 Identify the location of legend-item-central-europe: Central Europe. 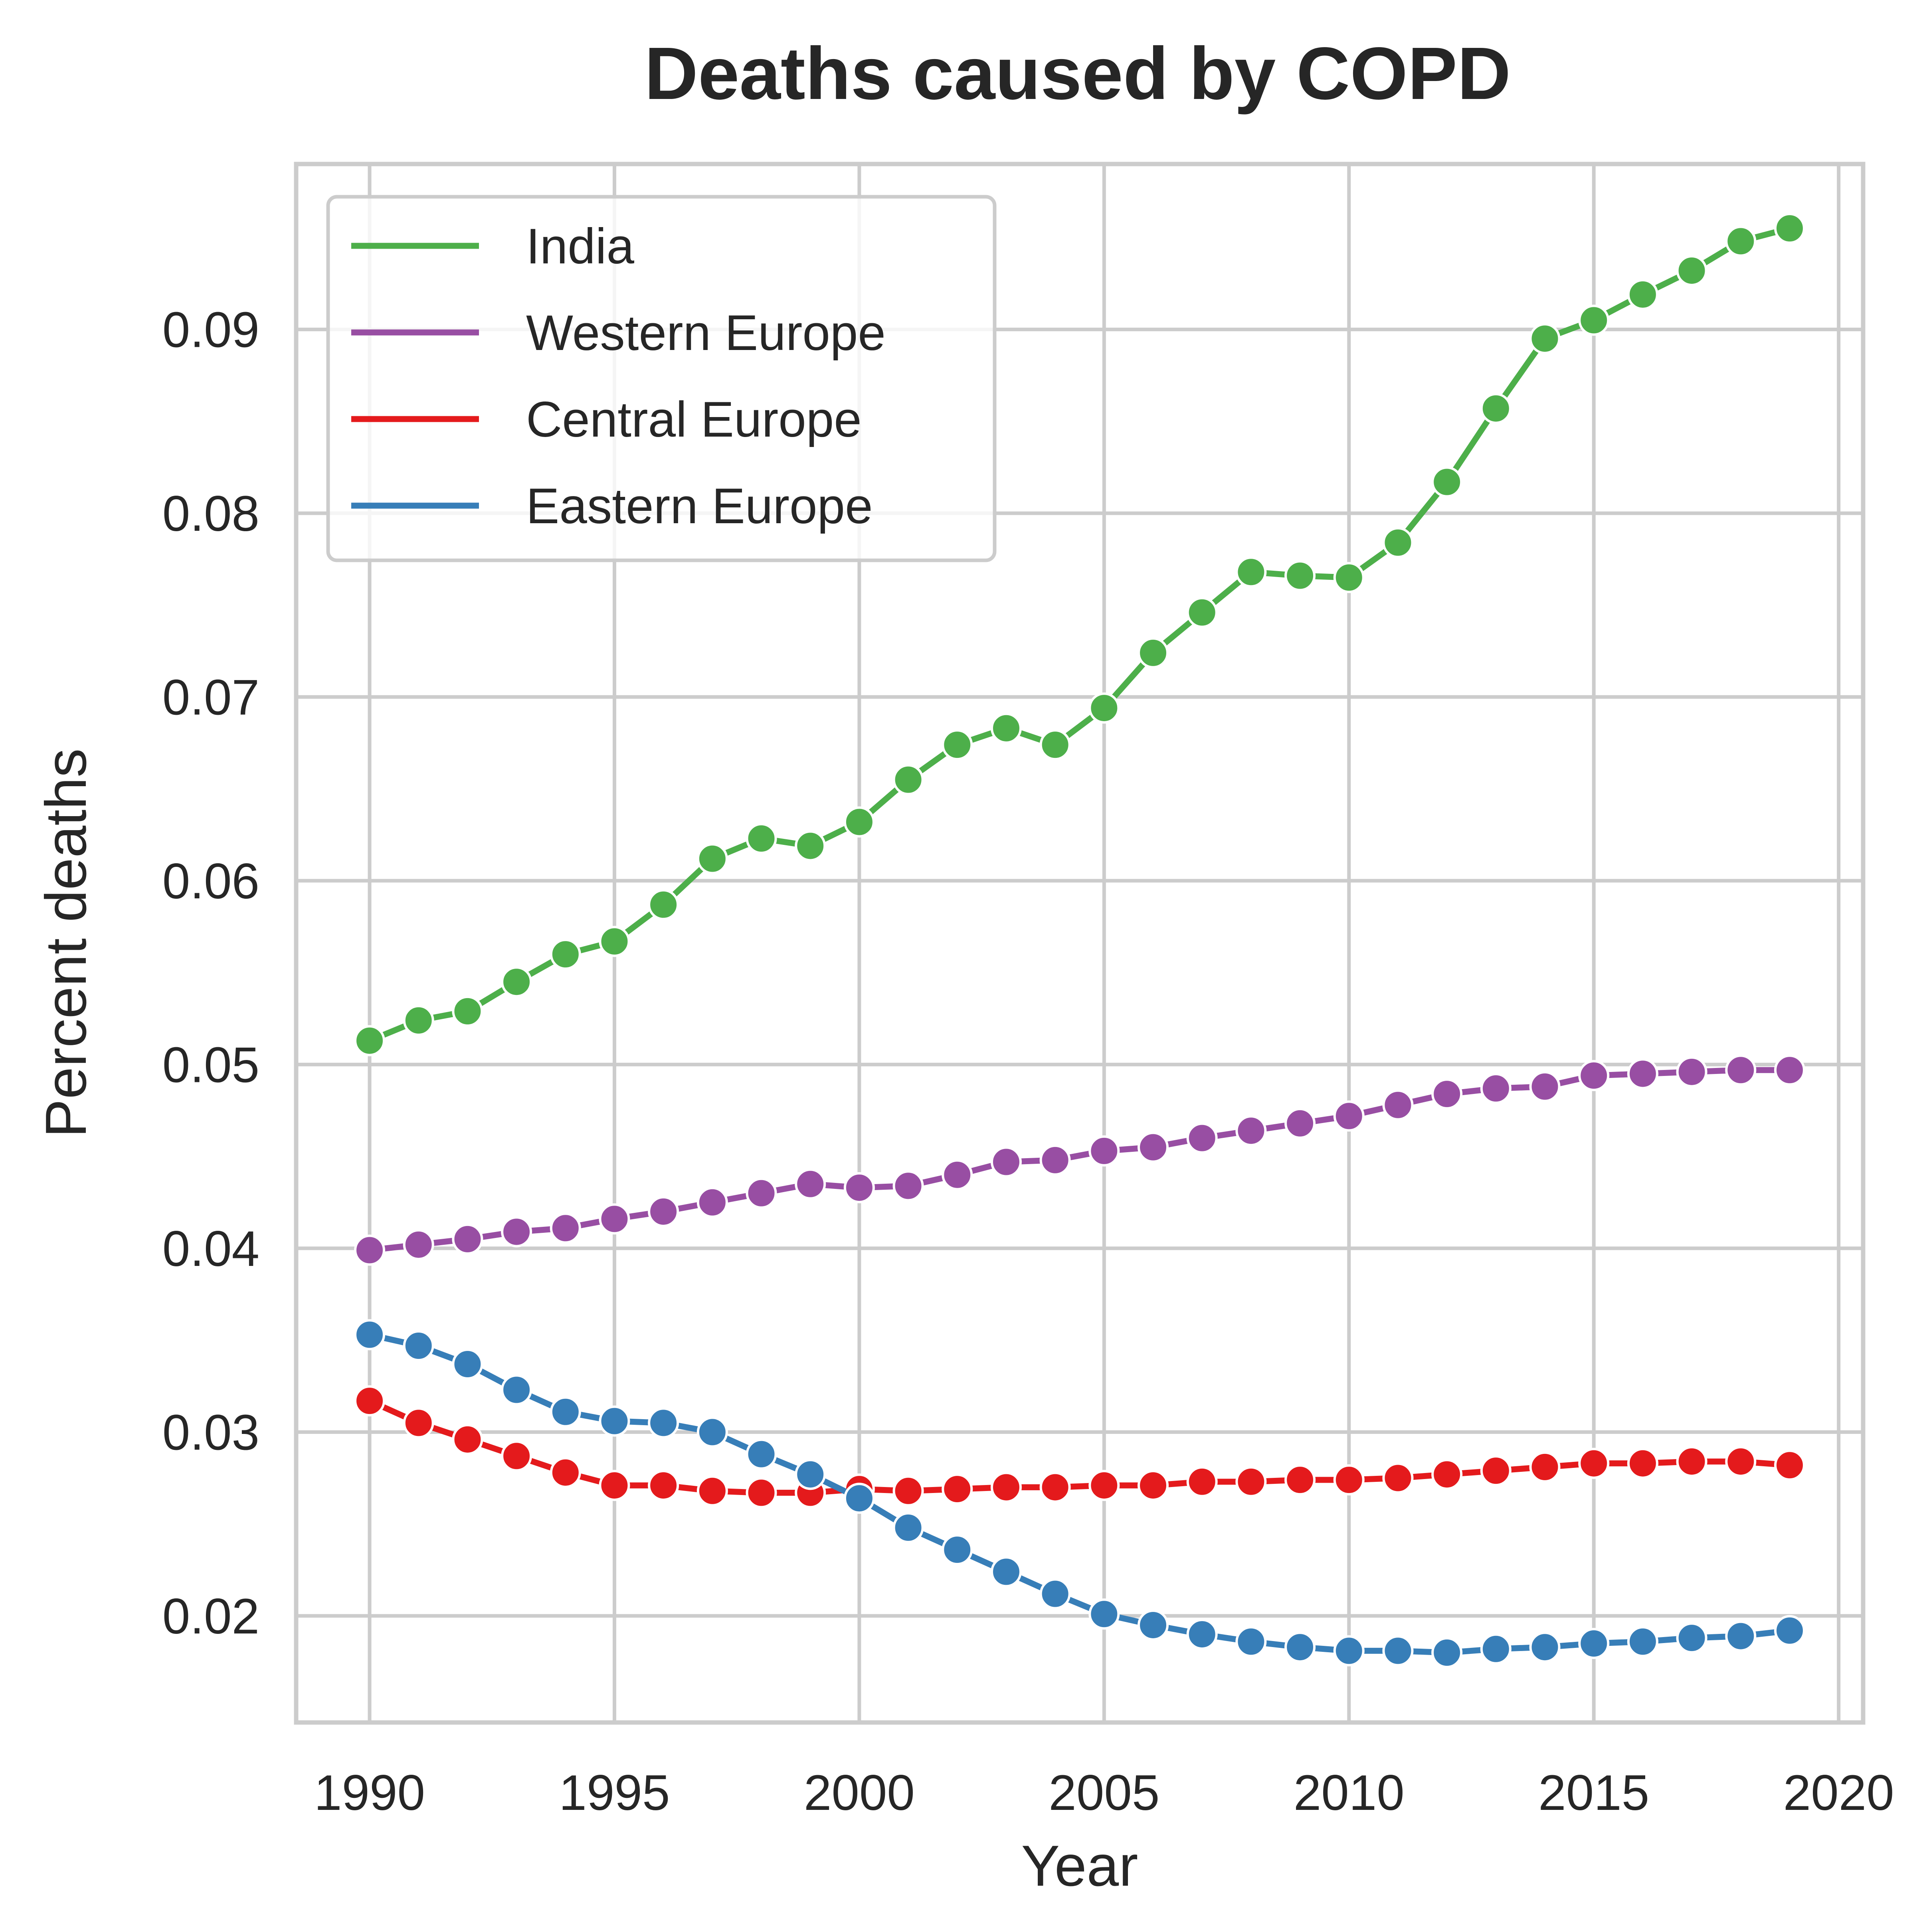
(606, 419).